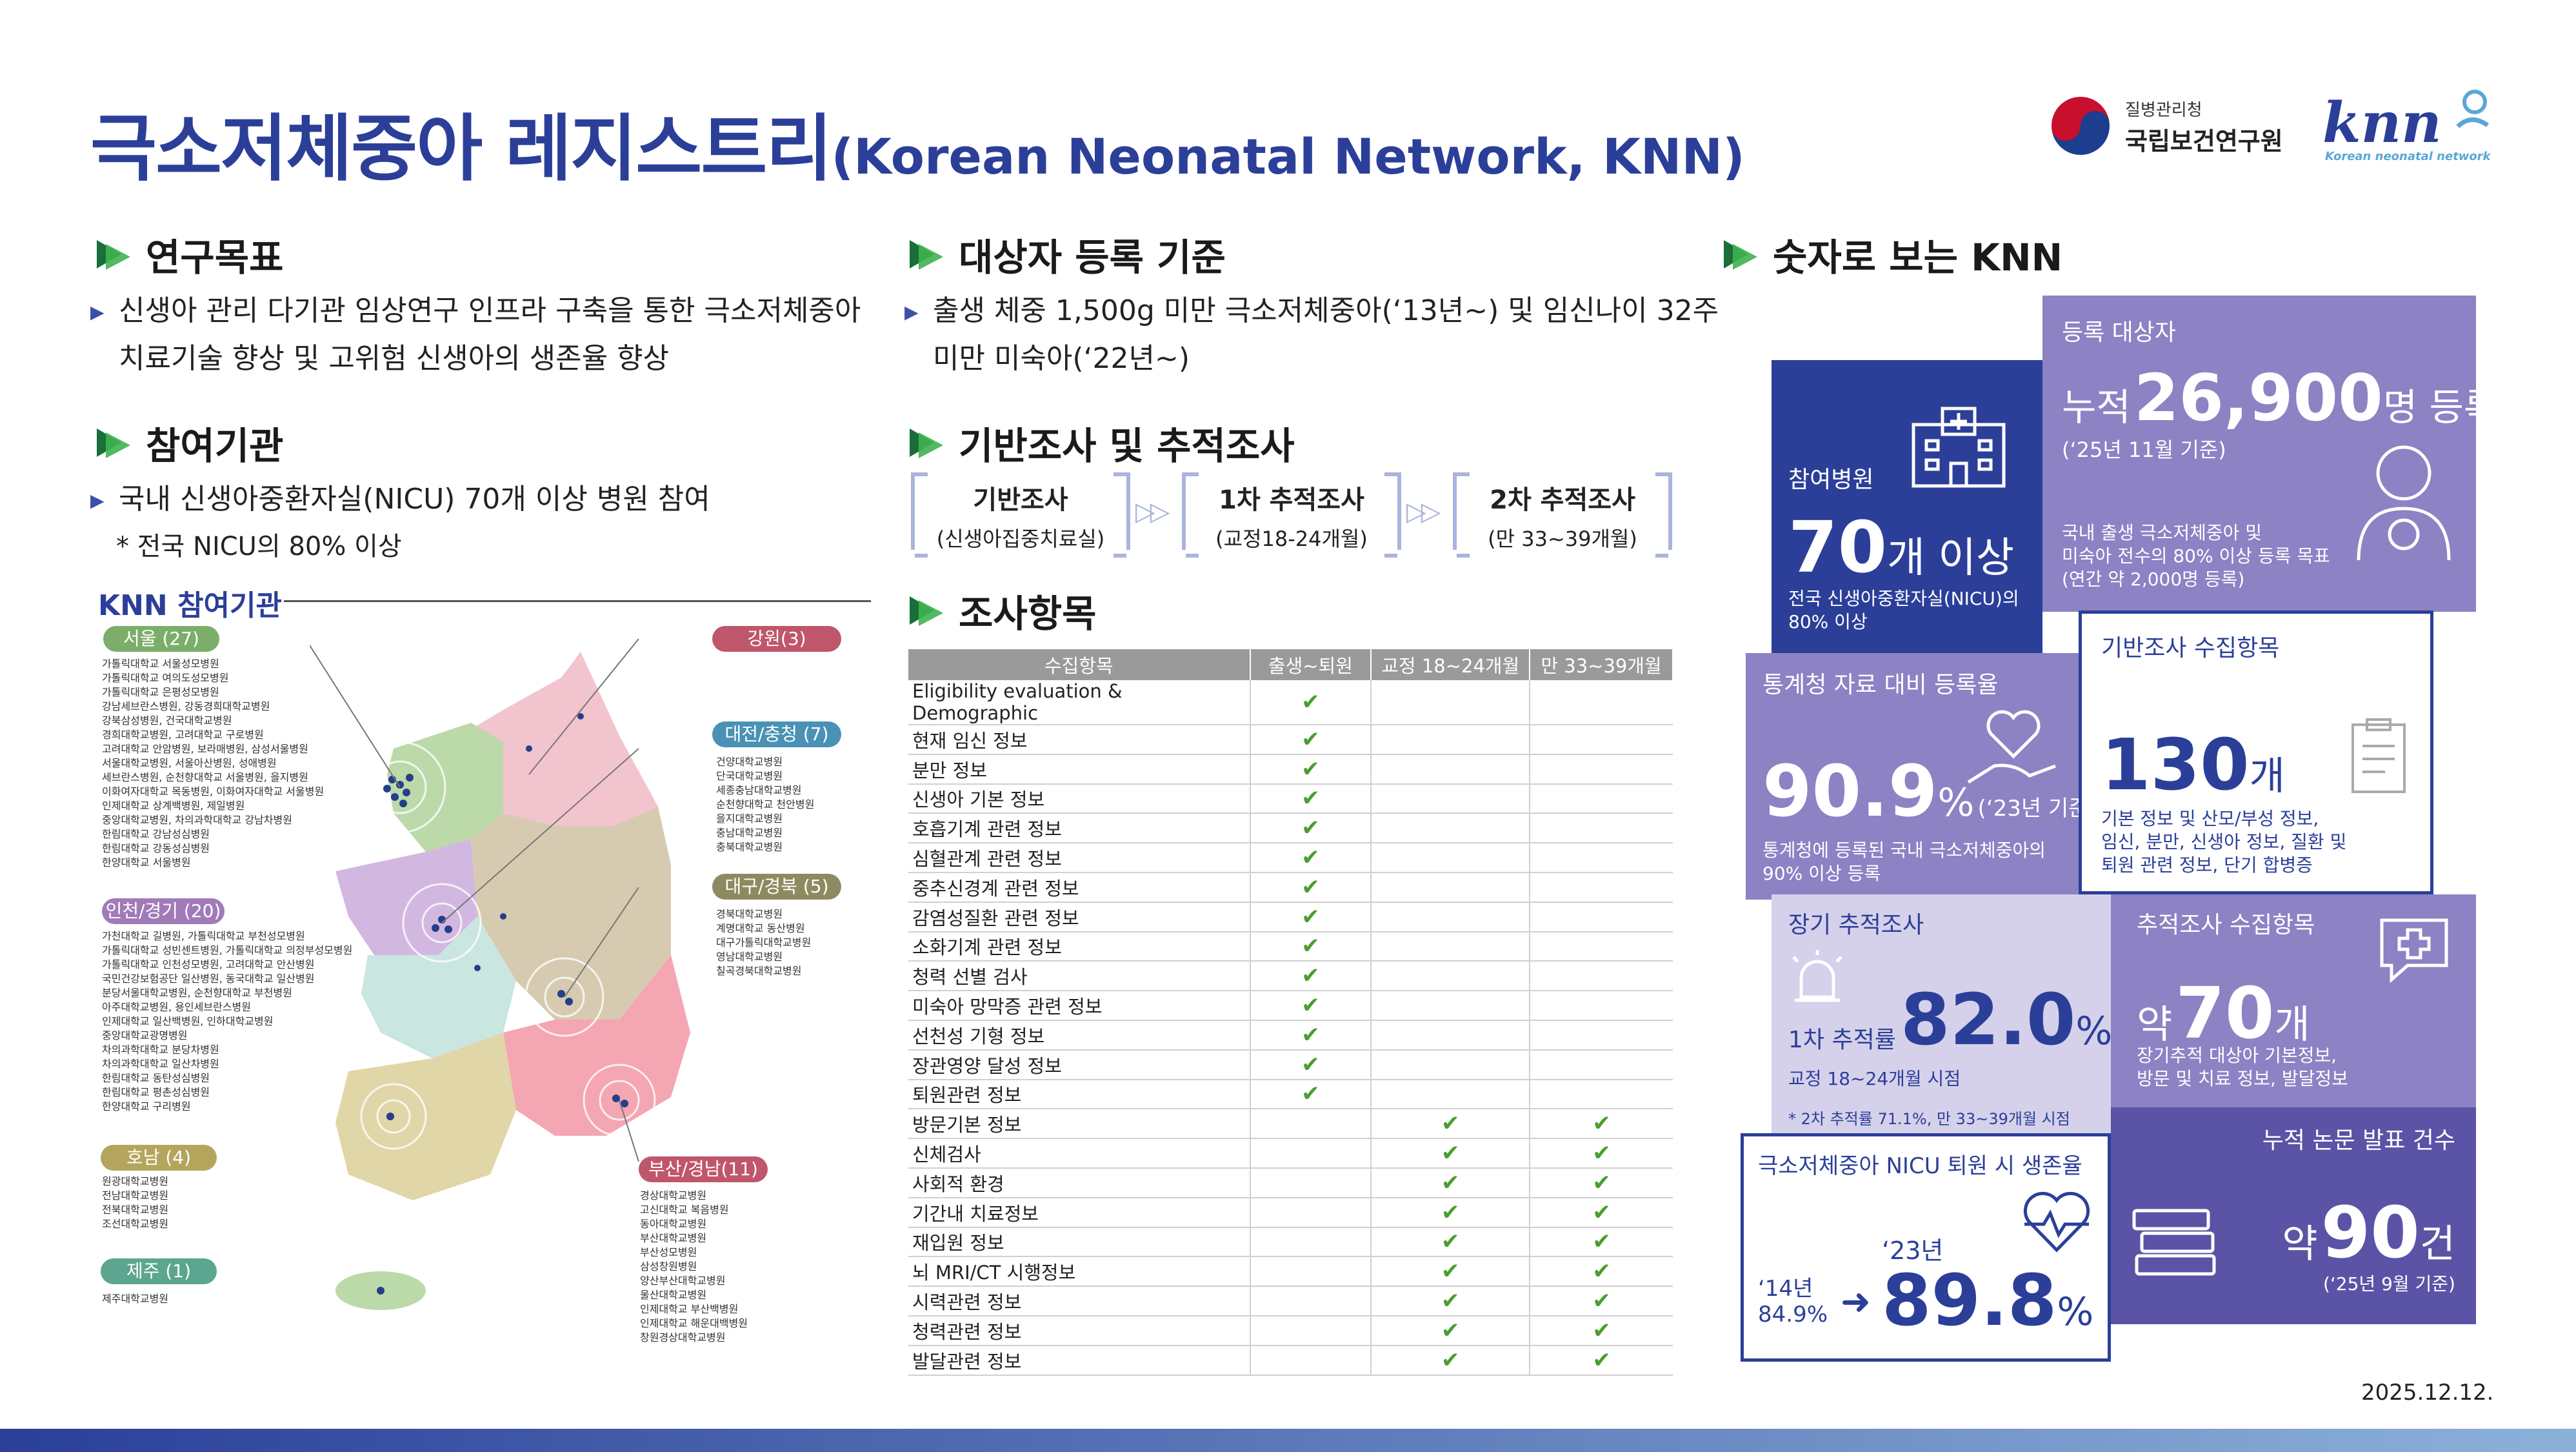  I want to click on stat-value-2014: 84.9%, so click(1793, 1314).